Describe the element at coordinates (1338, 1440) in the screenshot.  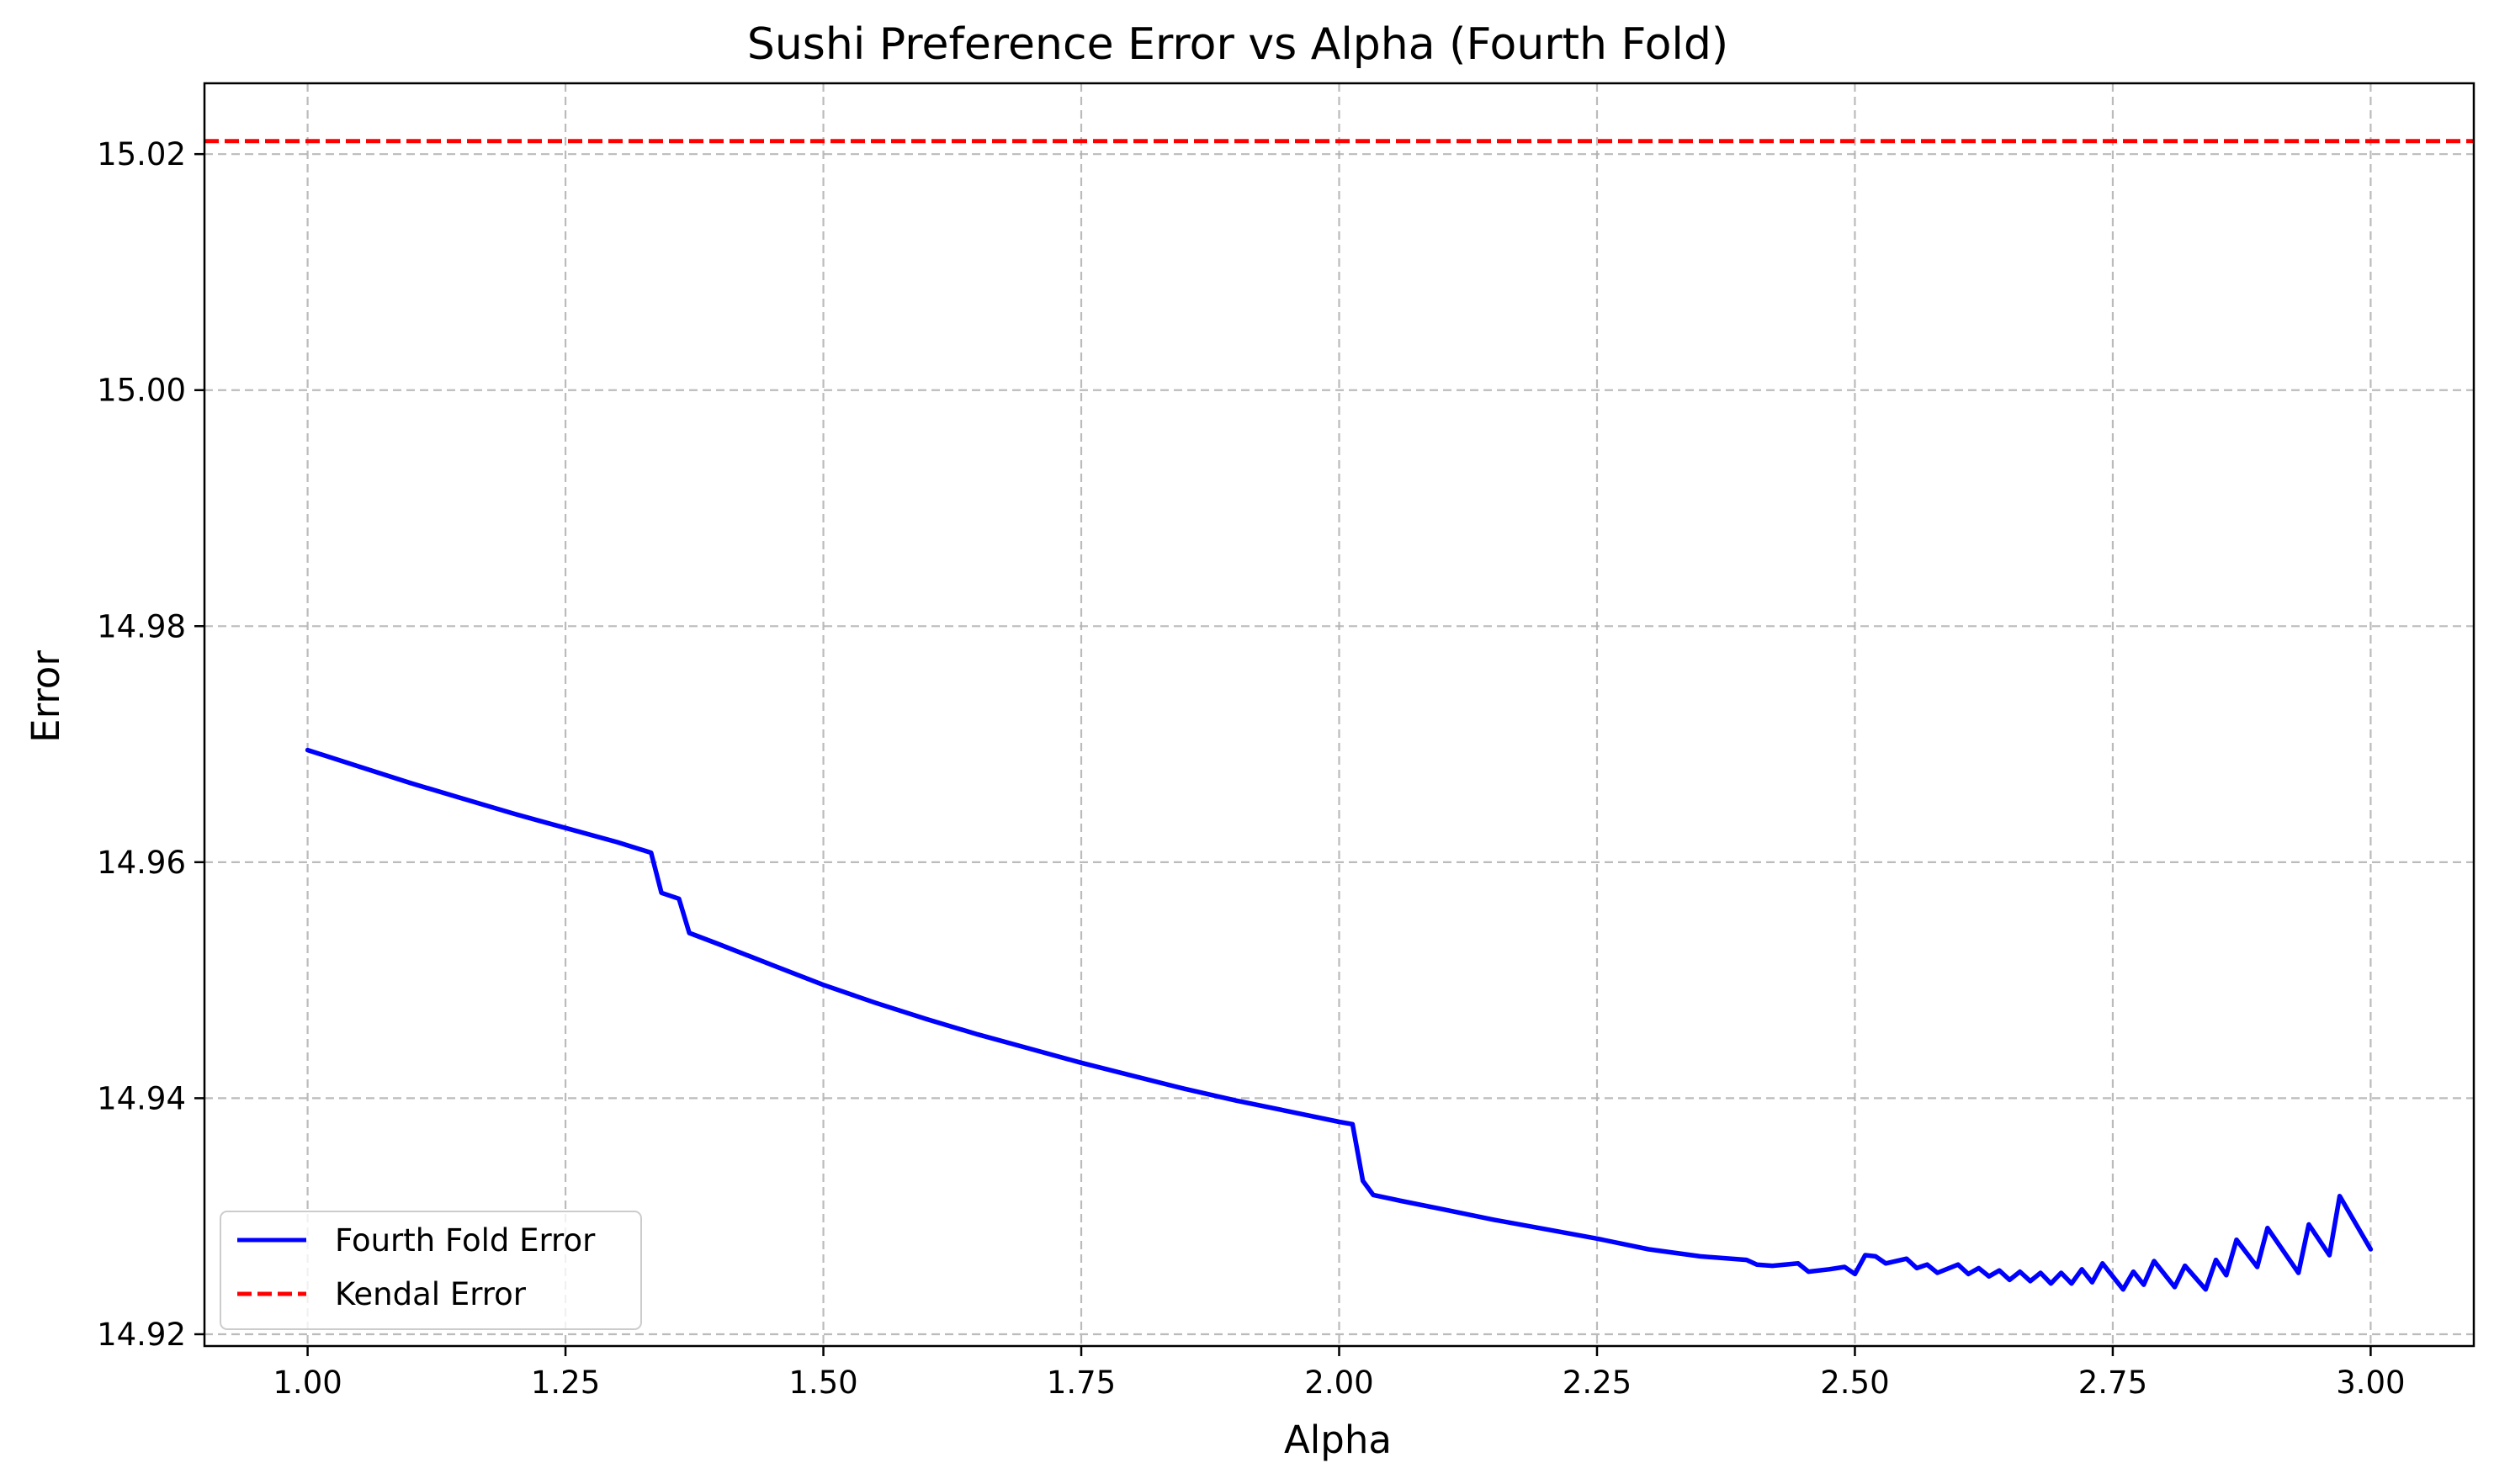
I see `x-axis-label: Alpha` at that location.